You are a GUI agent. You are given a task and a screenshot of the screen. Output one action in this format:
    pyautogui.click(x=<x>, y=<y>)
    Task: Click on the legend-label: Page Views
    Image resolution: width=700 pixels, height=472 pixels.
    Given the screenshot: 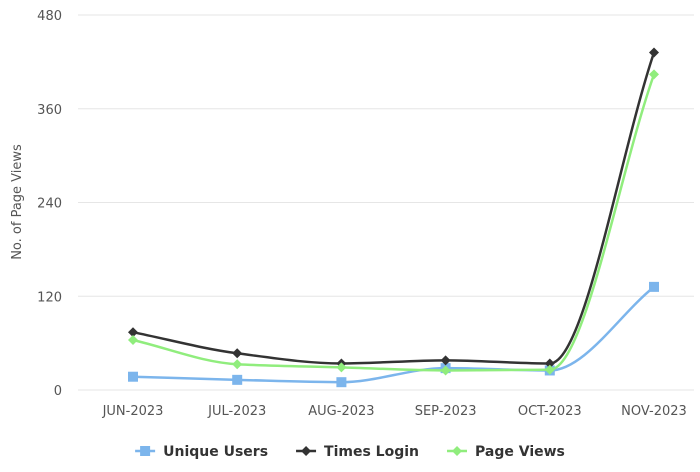 What is the action you would take?
    pyautogui.click(x=520, y=452)
    